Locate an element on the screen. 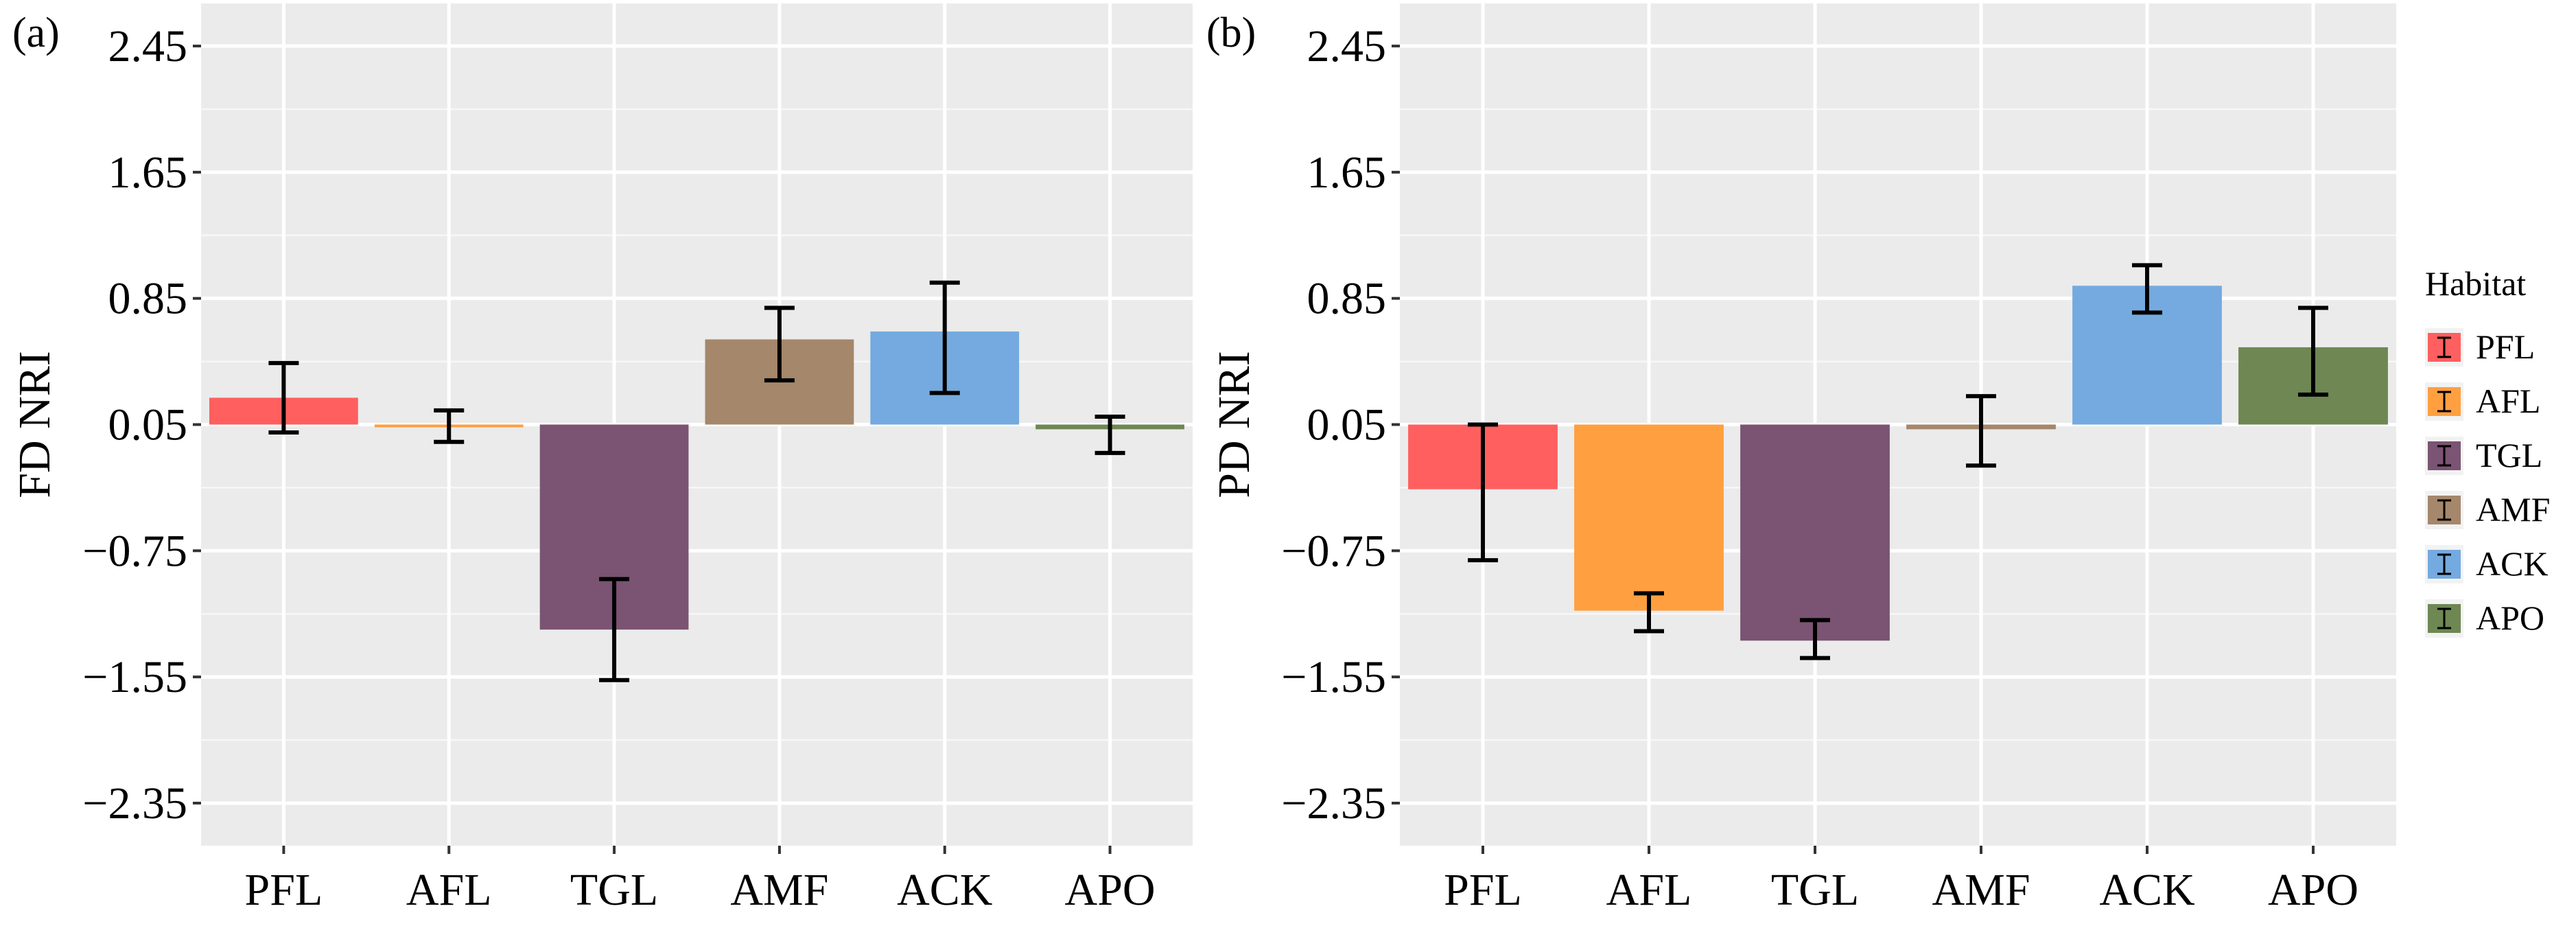 This screenshot has width=2576, height=926. legend-label: TGL is located at coordinates (2509, 455).